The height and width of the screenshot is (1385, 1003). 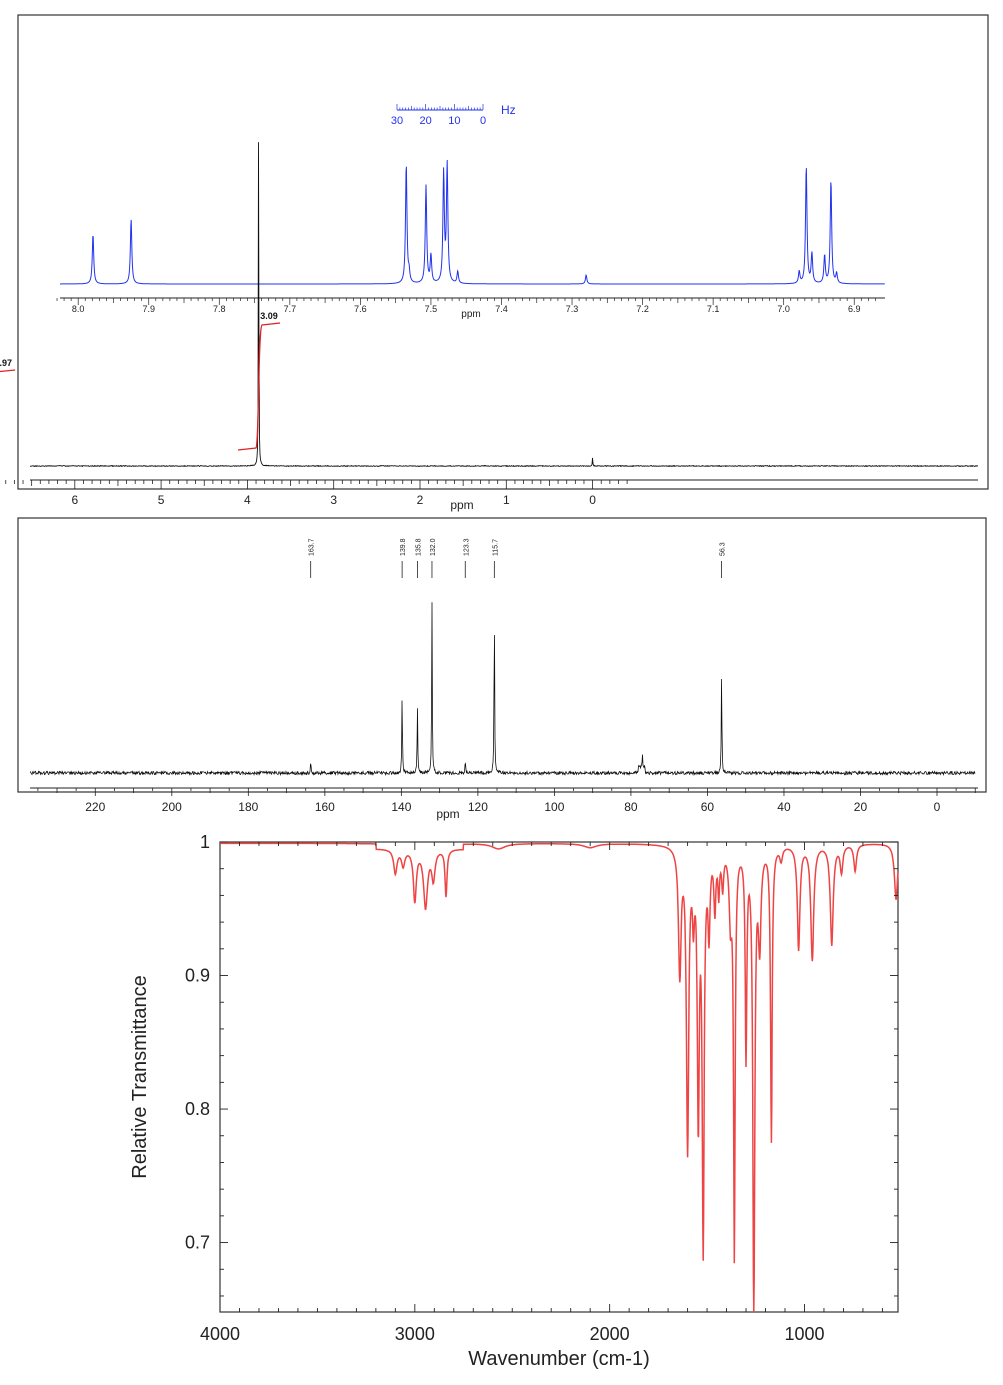 I want to click on hz-tick-label: 30, so click(x=397, y=121).